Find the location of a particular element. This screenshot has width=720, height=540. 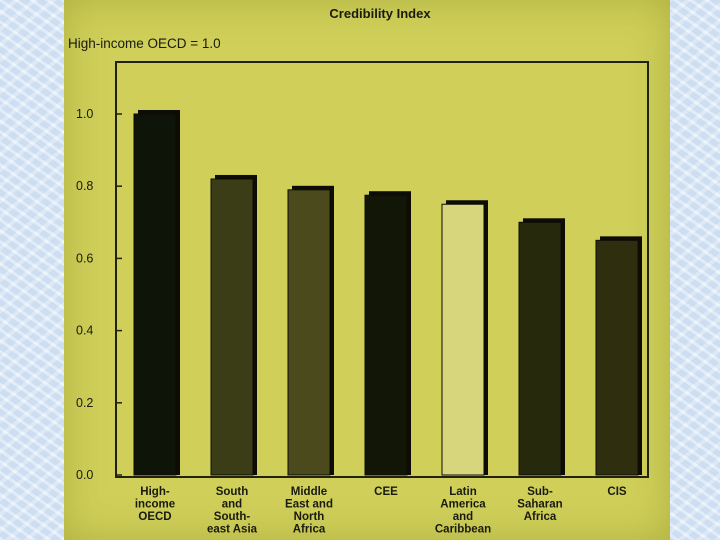

chart-title: Credibility Index is located at coordinates (380, 13).